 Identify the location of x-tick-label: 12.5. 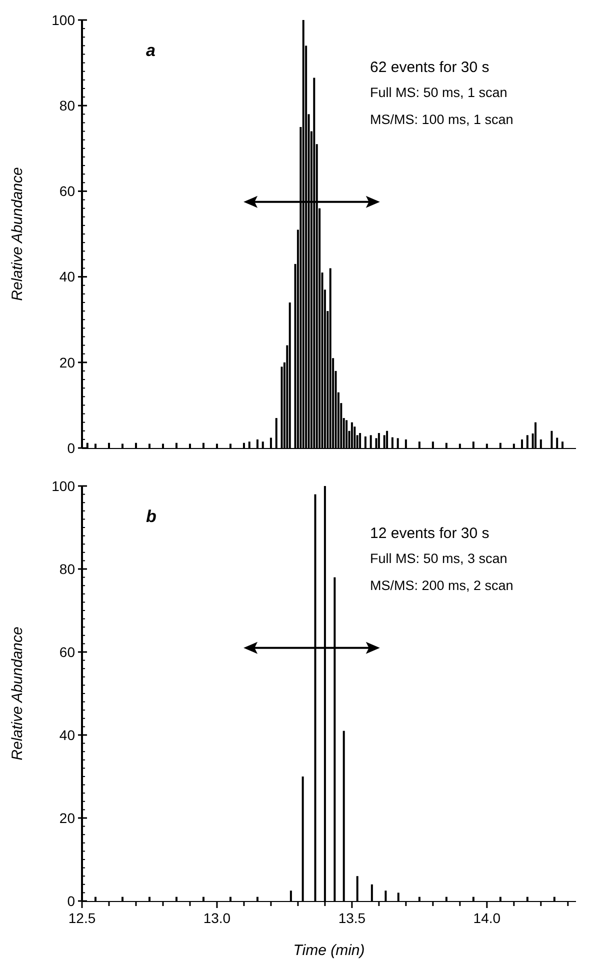
(82, 918).